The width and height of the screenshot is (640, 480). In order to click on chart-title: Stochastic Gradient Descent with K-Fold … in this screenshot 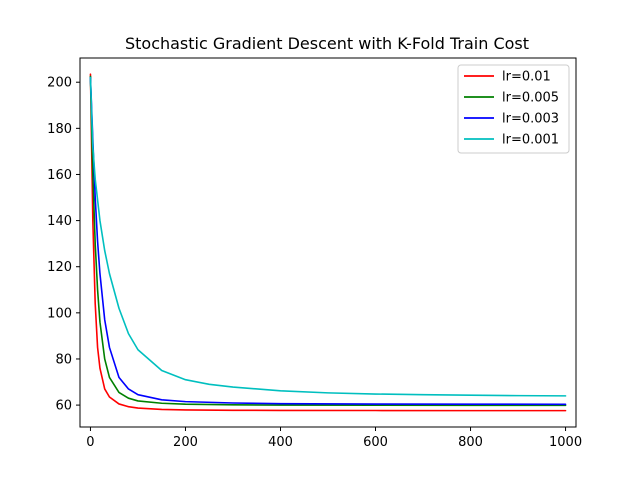, I will do `click(327, 43)`.